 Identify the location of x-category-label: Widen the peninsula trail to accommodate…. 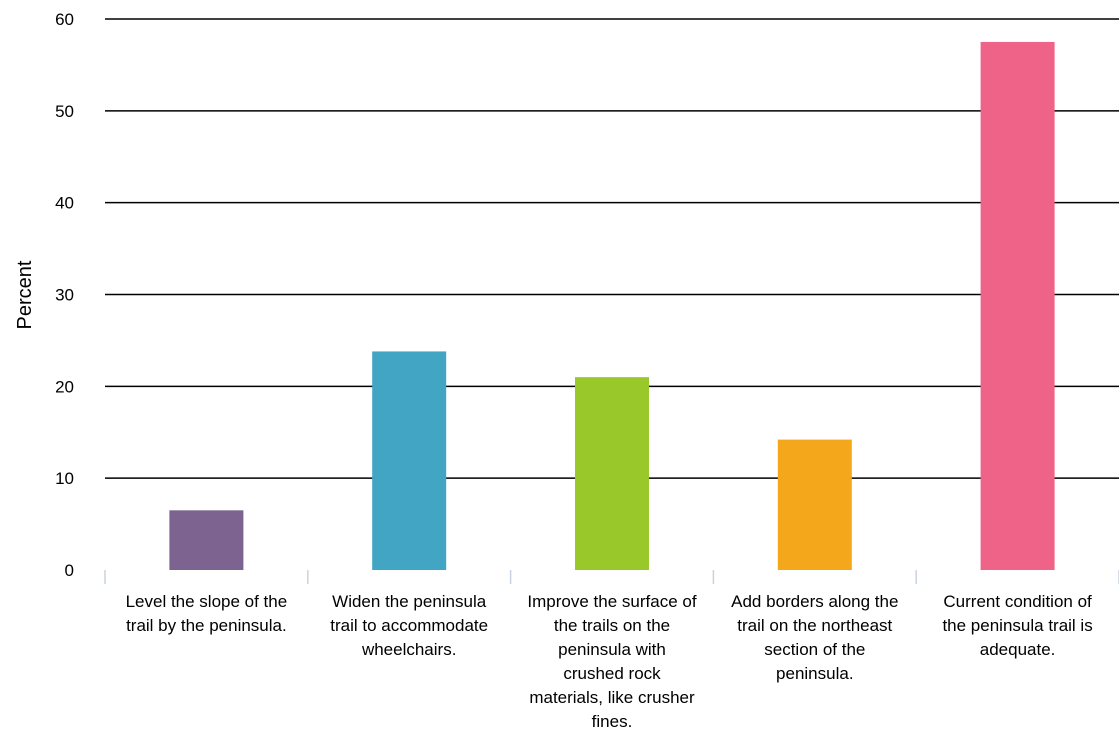
(409, 625).